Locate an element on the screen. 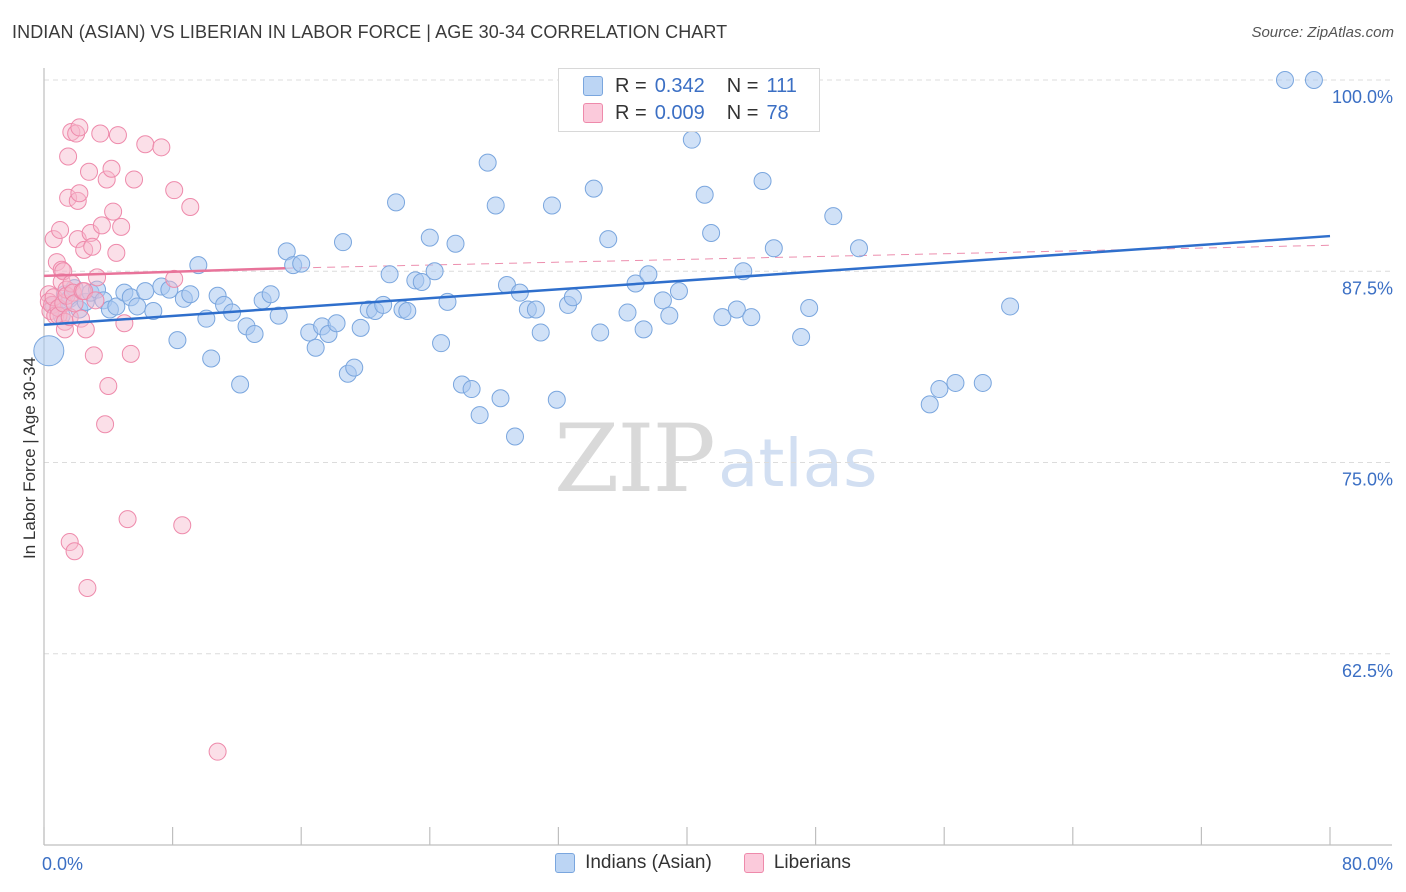 The height and width of the screenshot is (892, 1406). y-tick-label: 100.0% is located at coordinates (1362, 97).